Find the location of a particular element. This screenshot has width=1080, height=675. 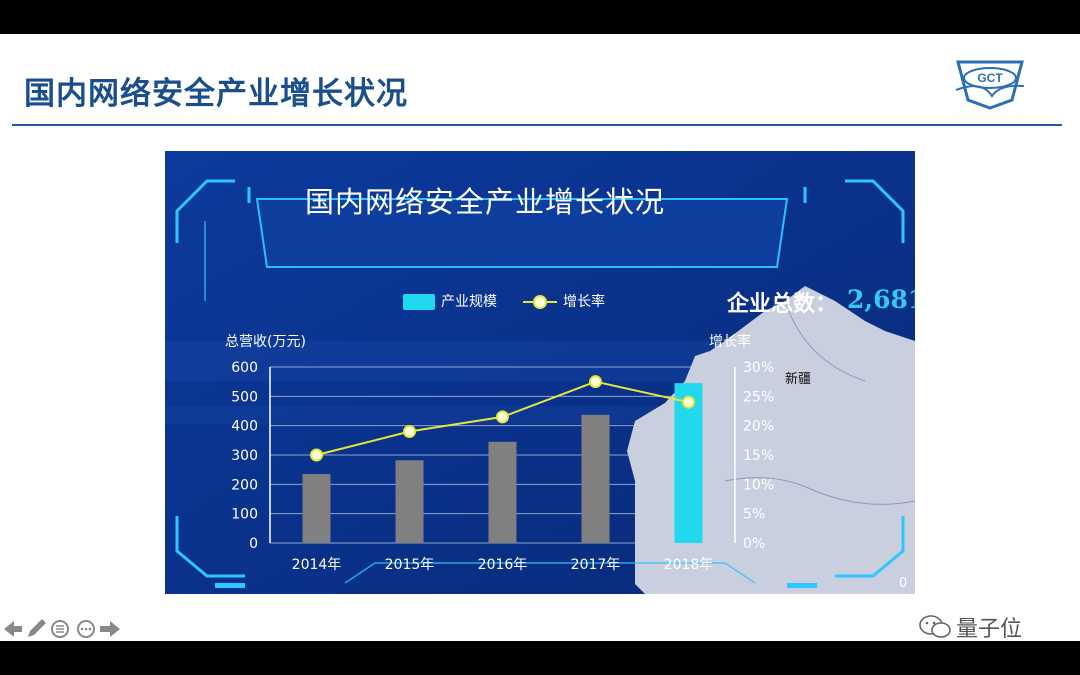

bar-2016年 is located at coordinates (502, 492).